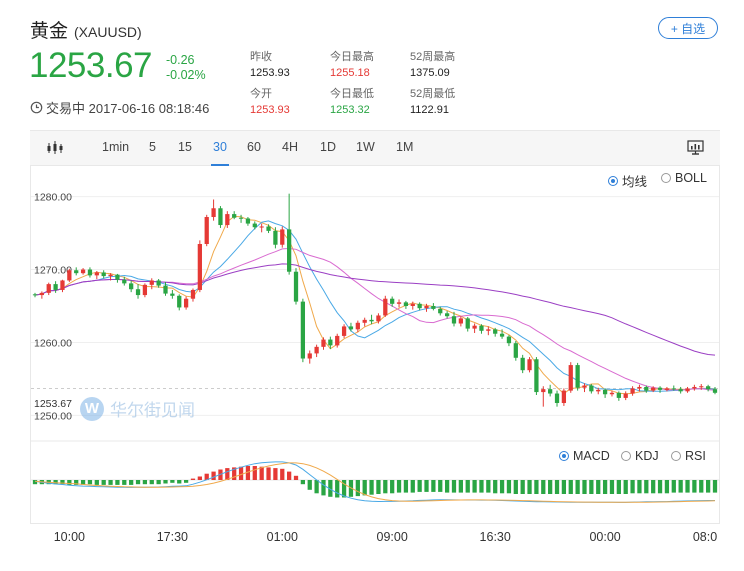 The width and height of the screenshot is (744, 571). I want to click on tab-1w: 1W, so click(365, 147).